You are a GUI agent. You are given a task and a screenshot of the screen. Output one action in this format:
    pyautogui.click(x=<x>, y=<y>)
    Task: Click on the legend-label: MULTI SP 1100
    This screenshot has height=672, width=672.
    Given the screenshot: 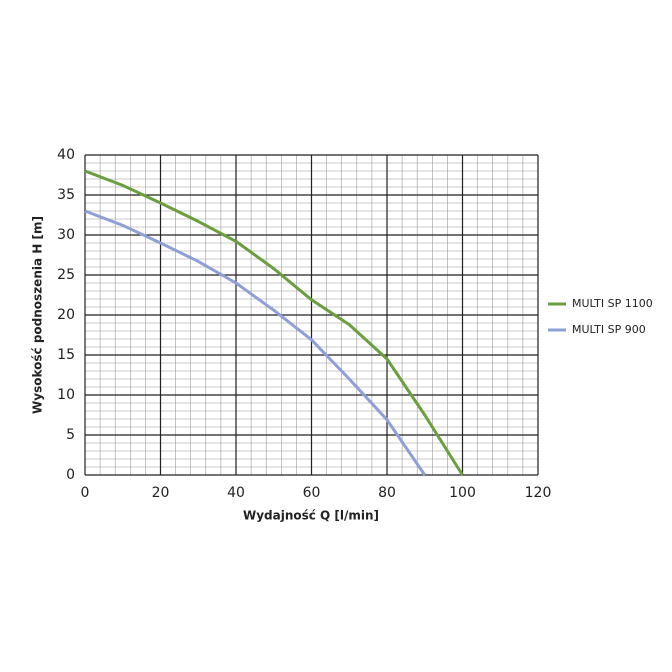 What is the action you would take?
    pyautogui.click(x=612, y=303)
    